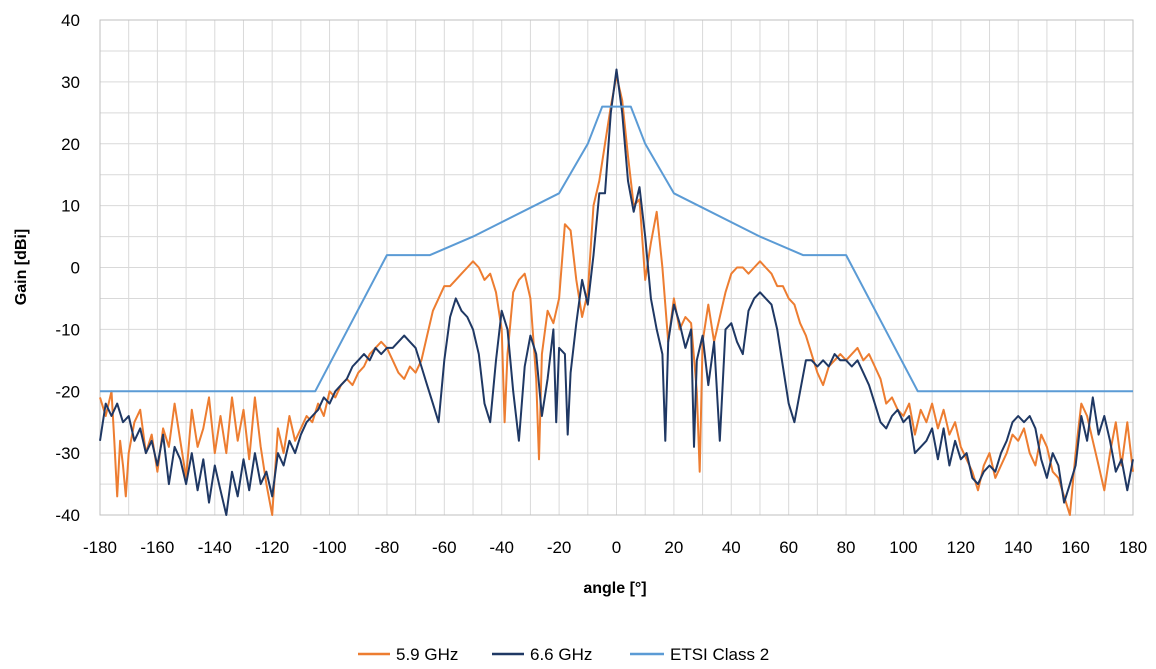 The width and height of the screenshot is (1156, 669). Describe the element at coordinates (501, 547) in the screenshot. I see `x-tick-label: -40` at that location.